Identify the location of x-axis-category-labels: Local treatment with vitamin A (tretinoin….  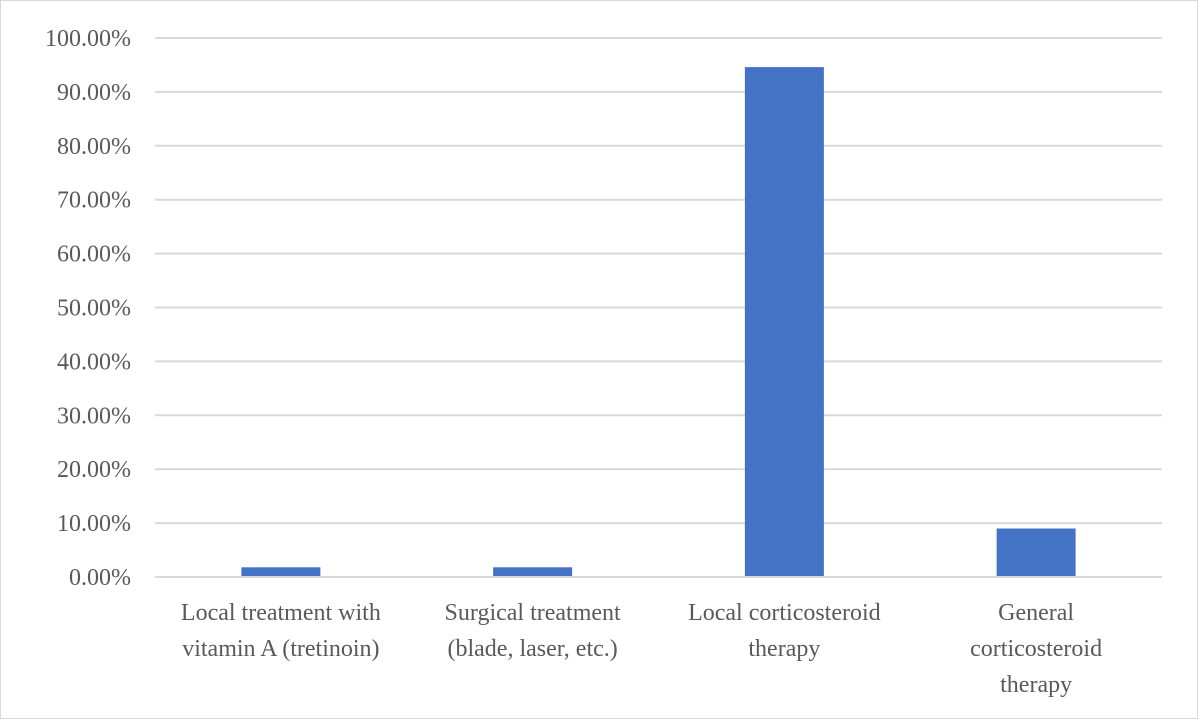
(641, 649).